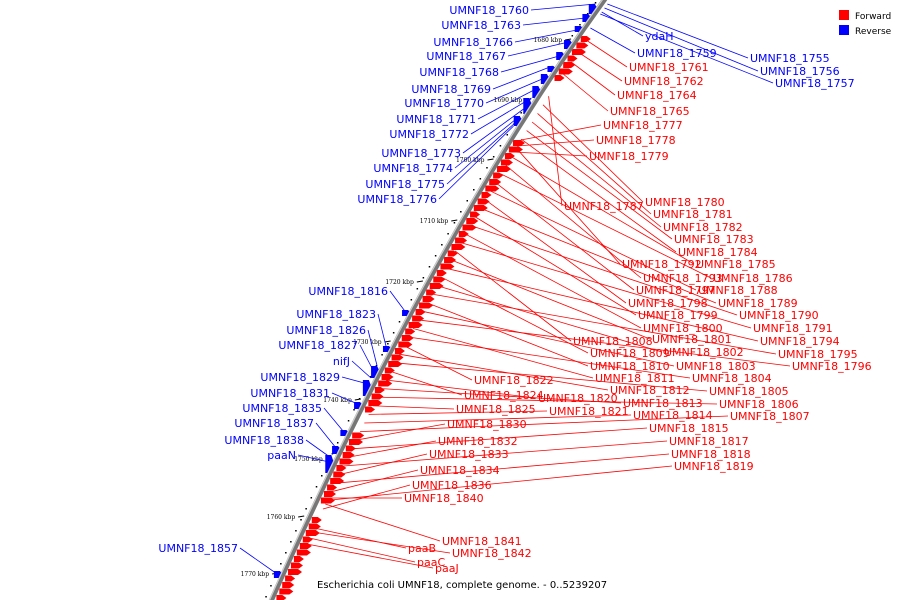 This screenshot has width=900, height=600. What do you see at coordinates (255, 574) in the screenshot?
I see `tick-label: 1770 kbp` at bounding box center [255, 574].